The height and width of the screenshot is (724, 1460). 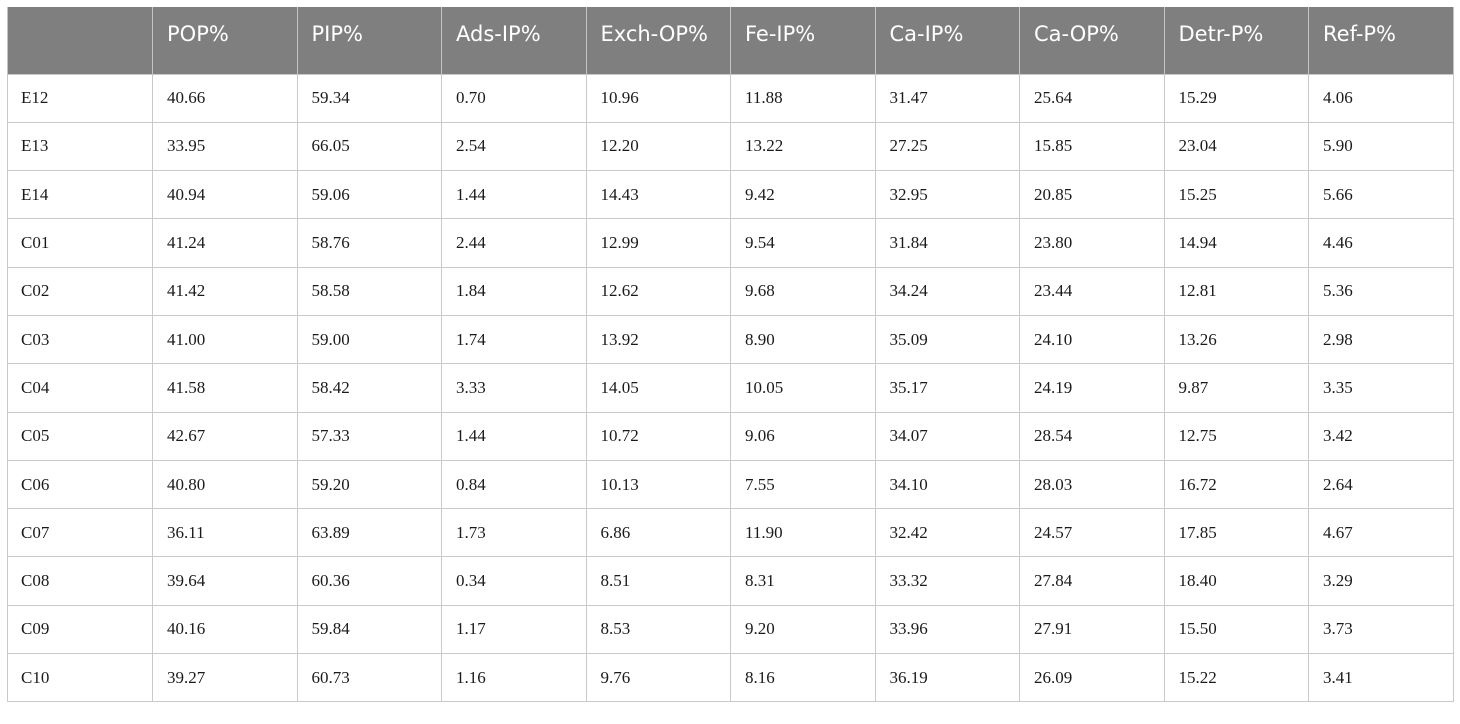 What do you see at coordinates (1092, 388) in the screenshot?
I see `table-cell: 24.19` at bounding box center [1092, 388].